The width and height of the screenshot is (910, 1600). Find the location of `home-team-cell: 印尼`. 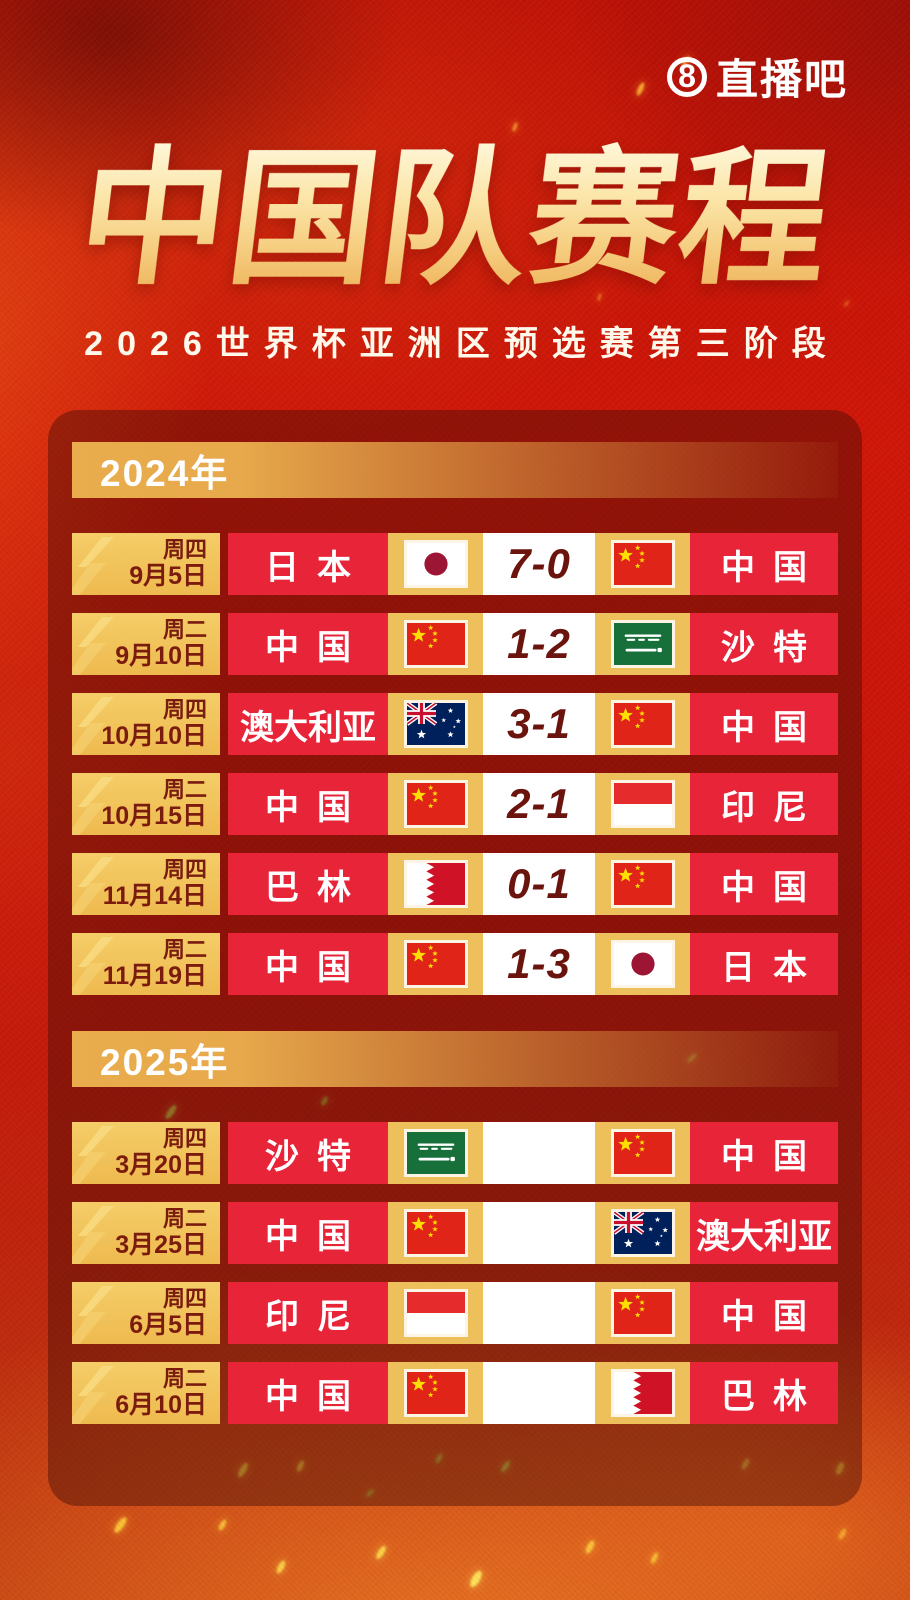

home-team-cell: 印尼 is located at coordinates (308, 1313).